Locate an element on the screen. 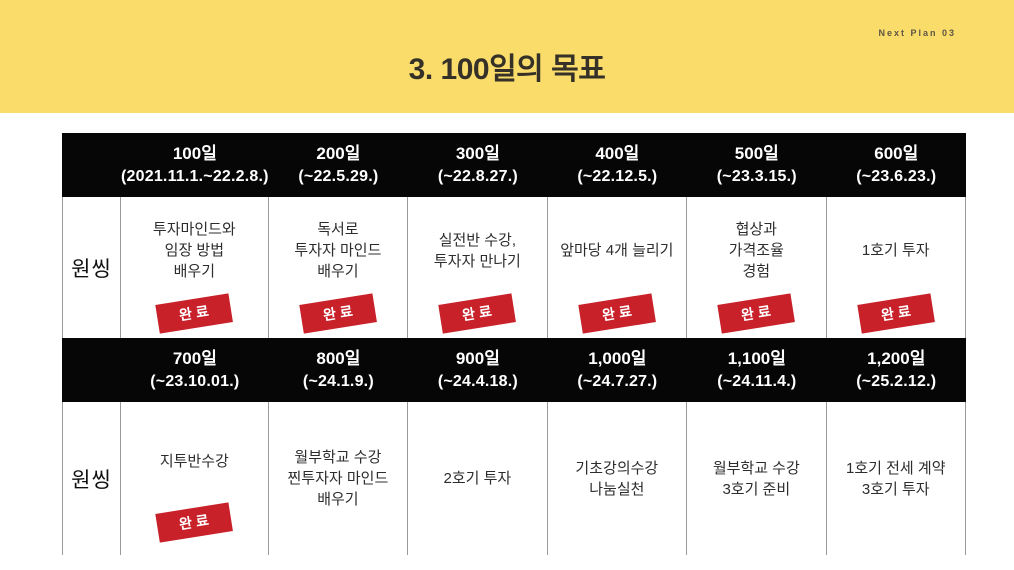 The height and width of the screenshot is (570, 1014). header-200days: 200일 (~22.5.29.) is located at coordinates (338, 165).